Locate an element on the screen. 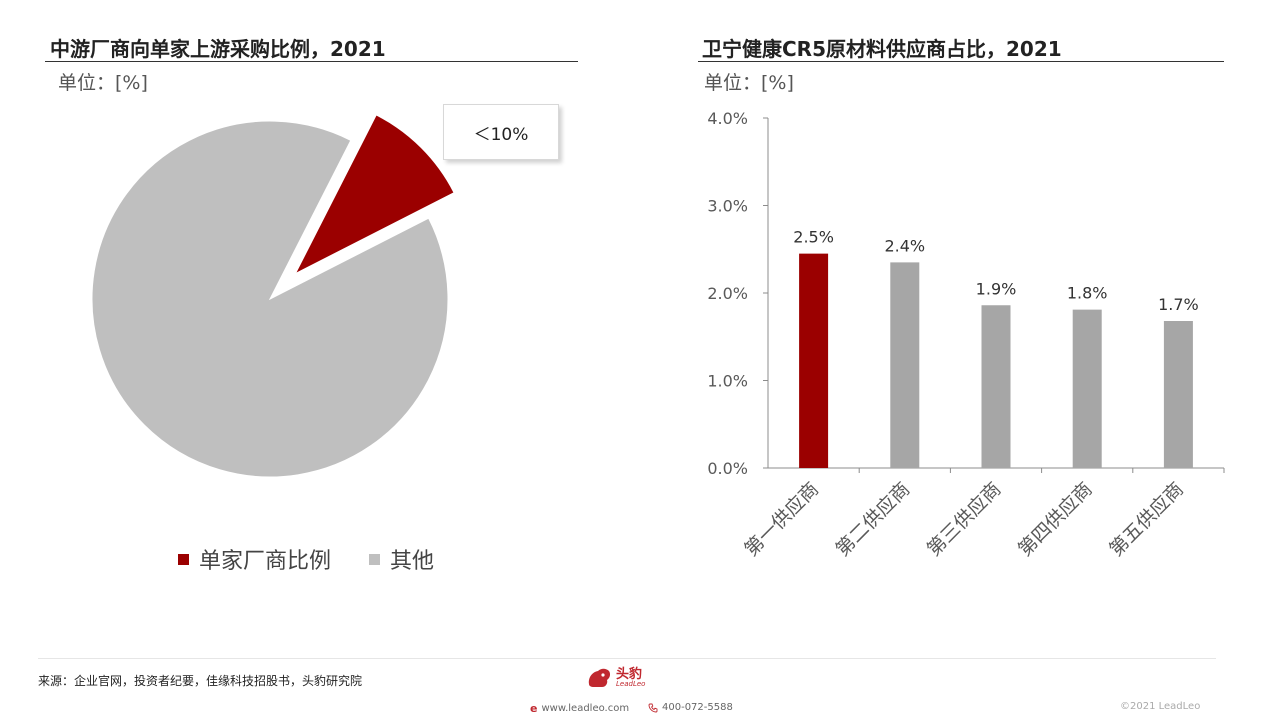 The height and width of the screenshot is (720, 1280). left-title-rule is located at coordinates (311, 61).